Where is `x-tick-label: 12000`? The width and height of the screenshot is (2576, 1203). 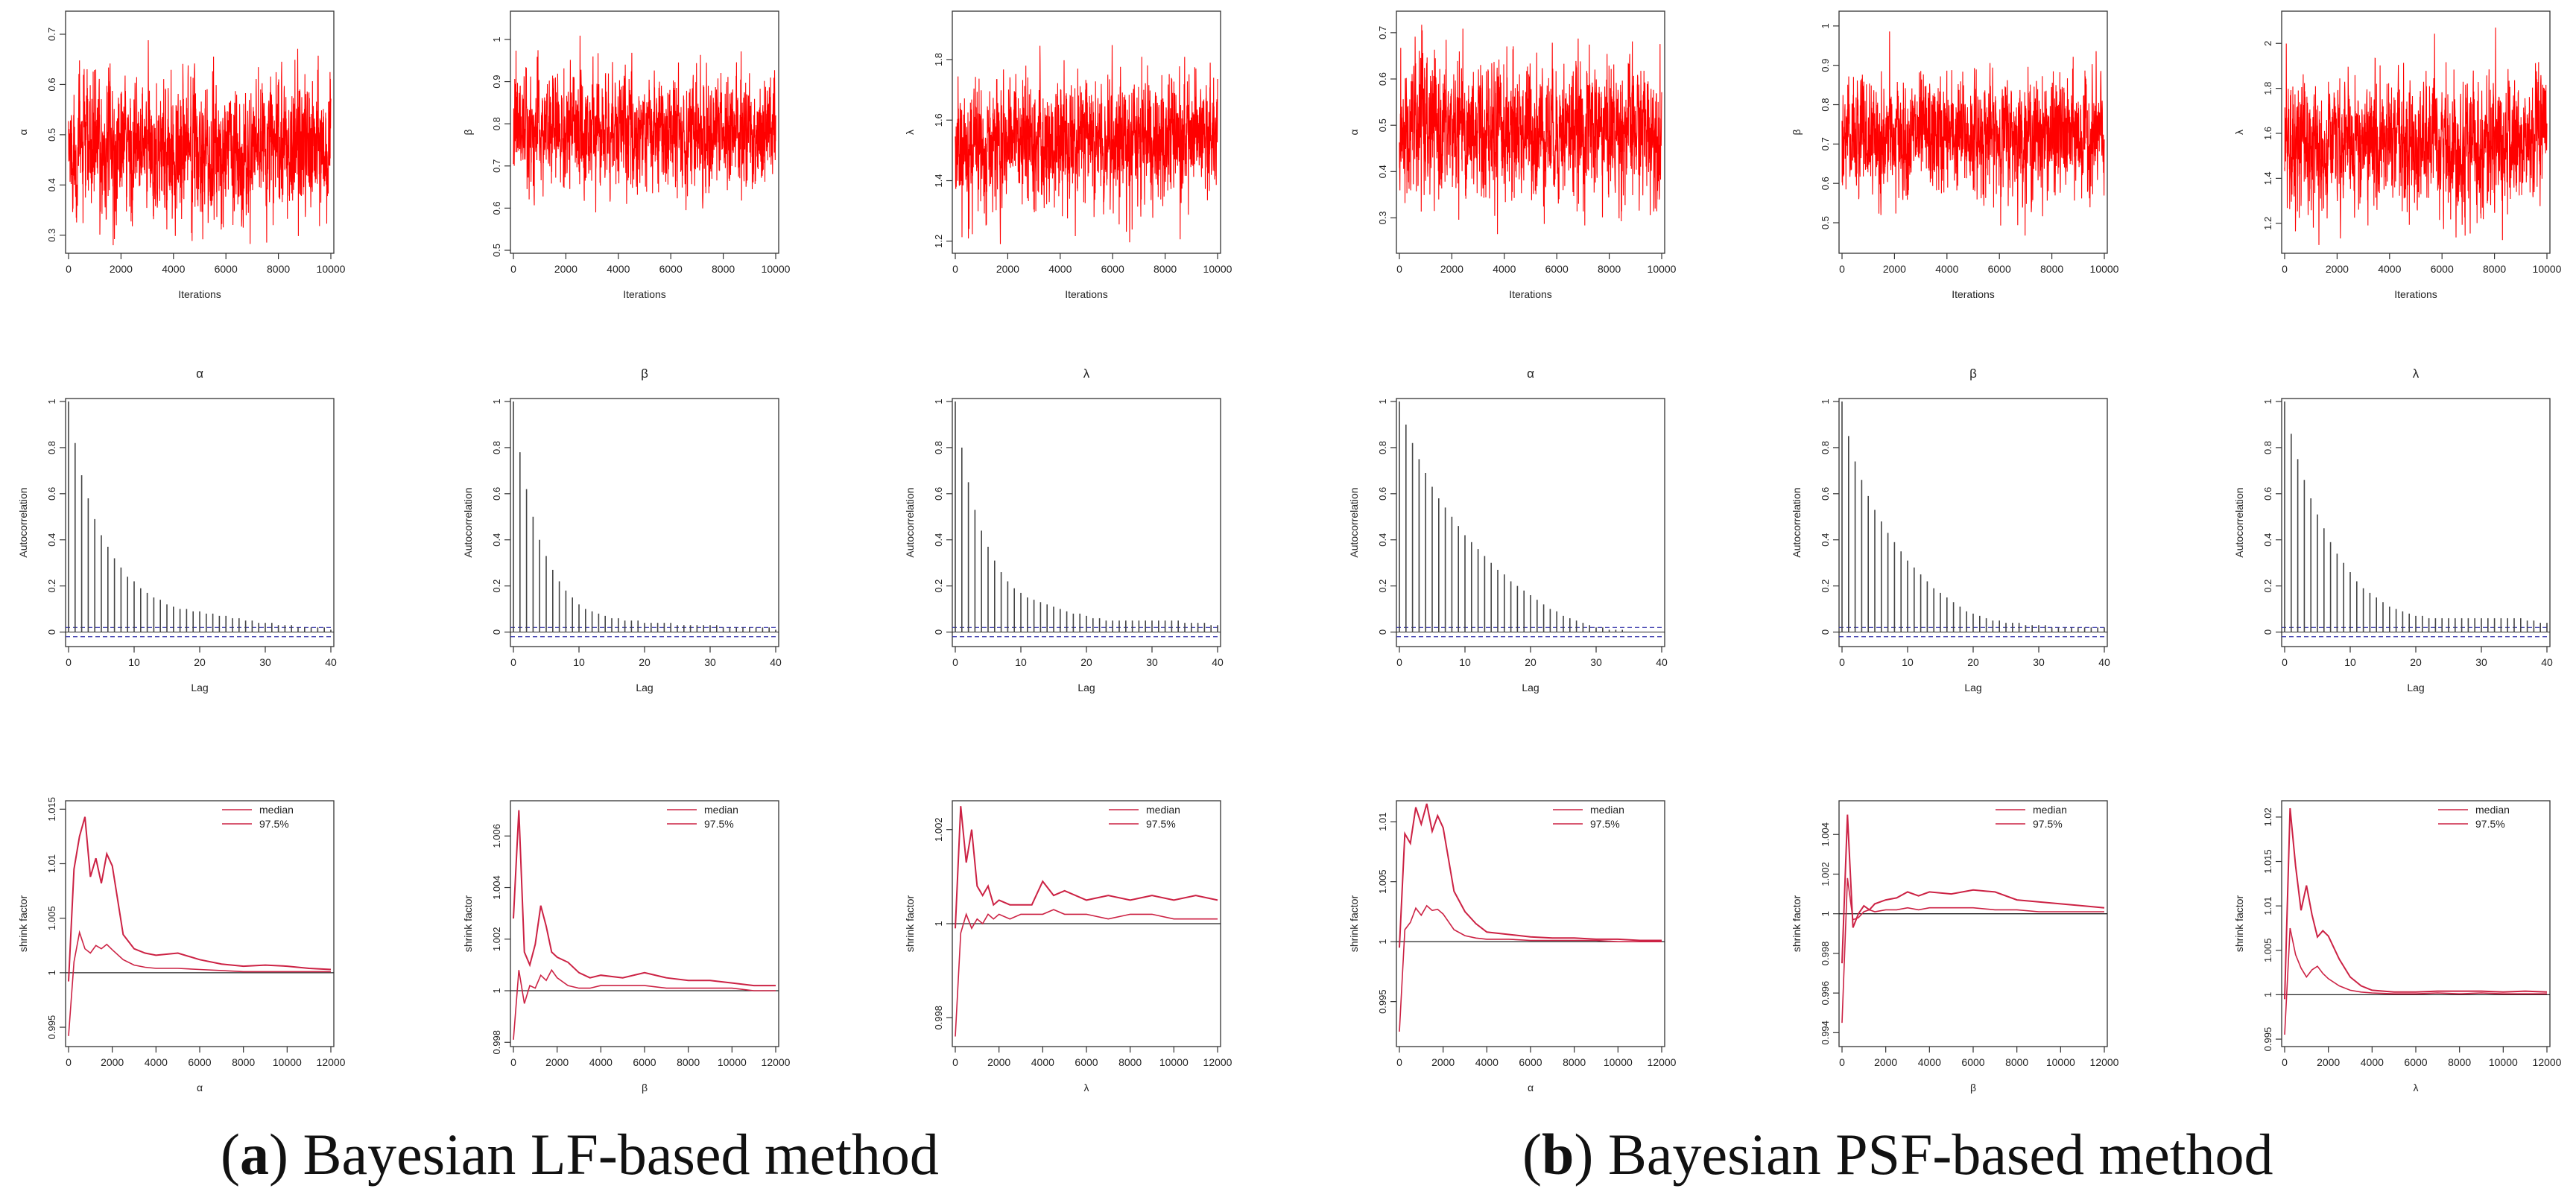
x-tick-label: 12000 is located at coordinates (776, 1062).